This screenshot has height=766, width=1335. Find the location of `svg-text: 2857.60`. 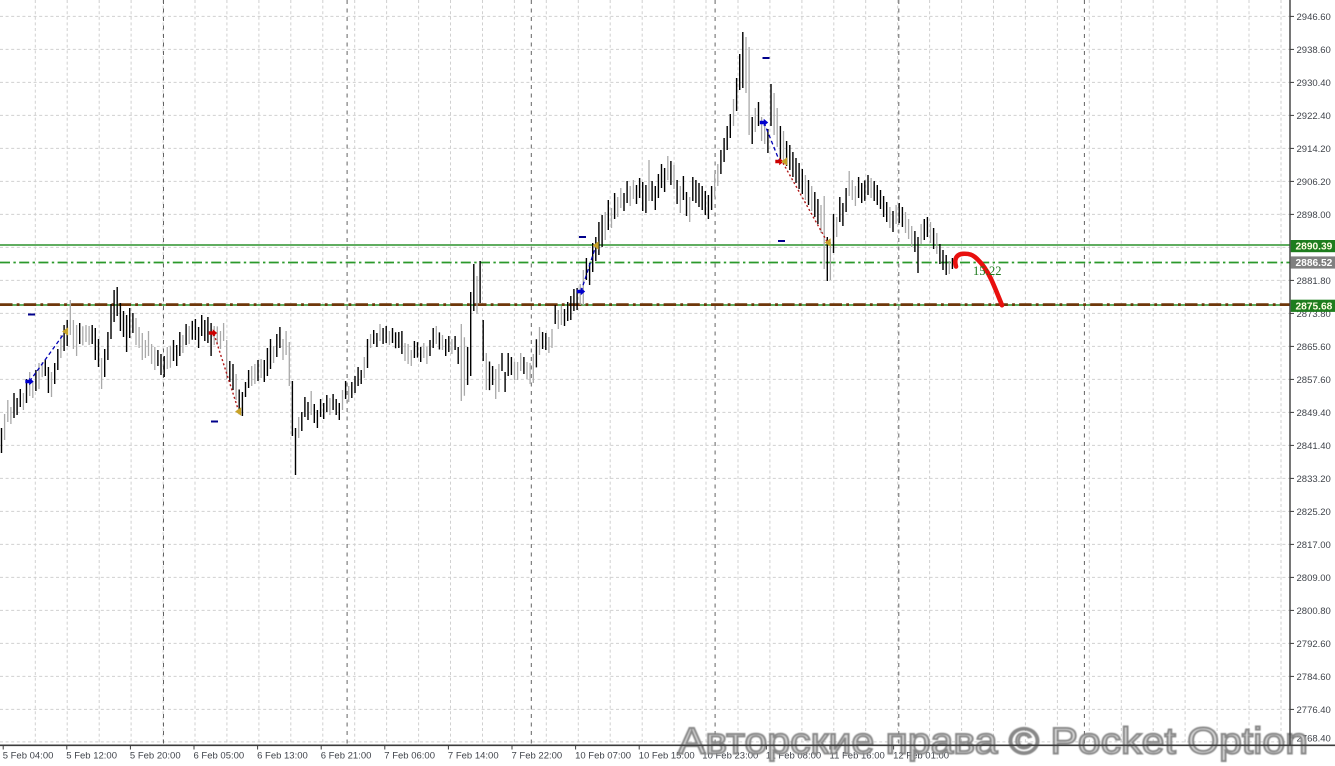

svg-text: 2857.60 is located at coordinates (1314, 380).